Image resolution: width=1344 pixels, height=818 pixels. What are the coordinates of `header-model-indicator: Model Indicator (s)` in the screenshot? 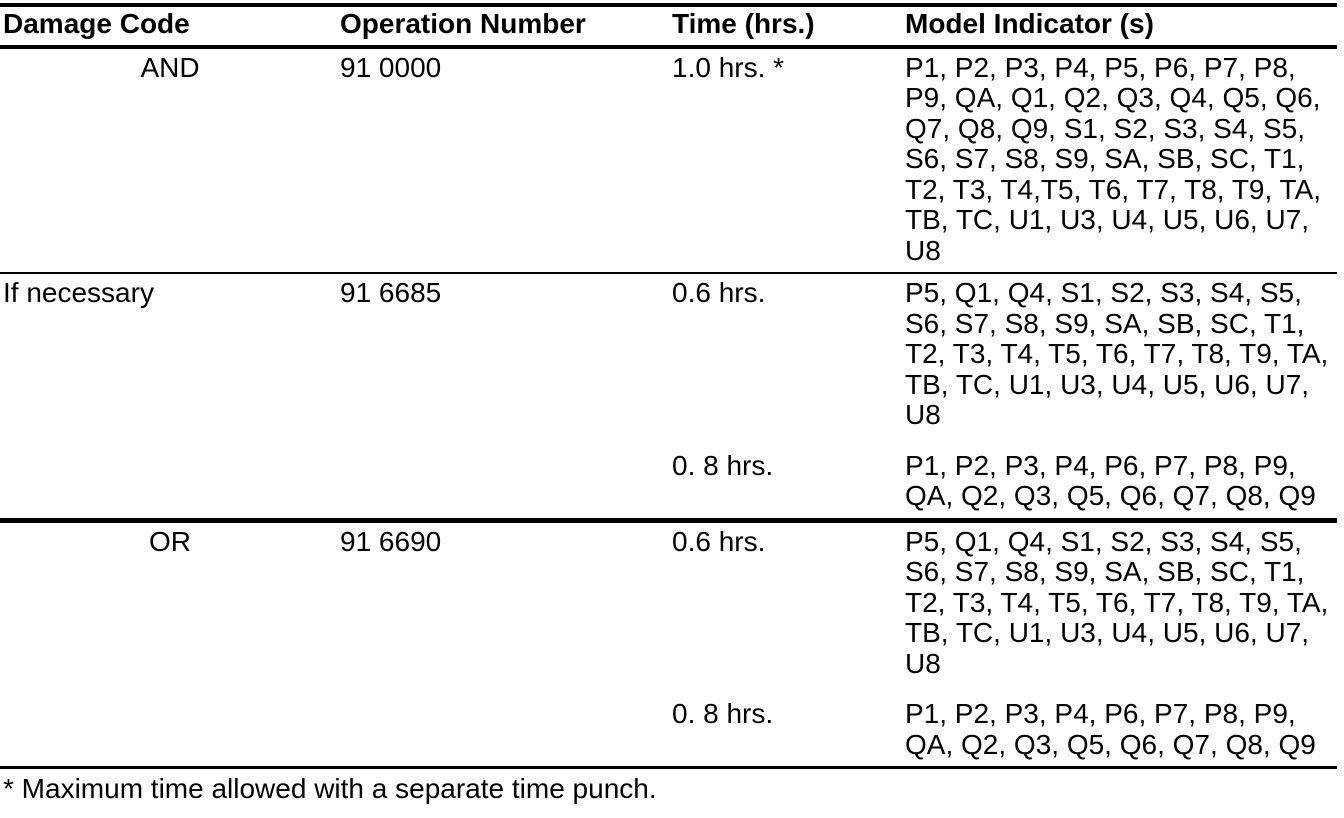 It's located at (1029, 23).